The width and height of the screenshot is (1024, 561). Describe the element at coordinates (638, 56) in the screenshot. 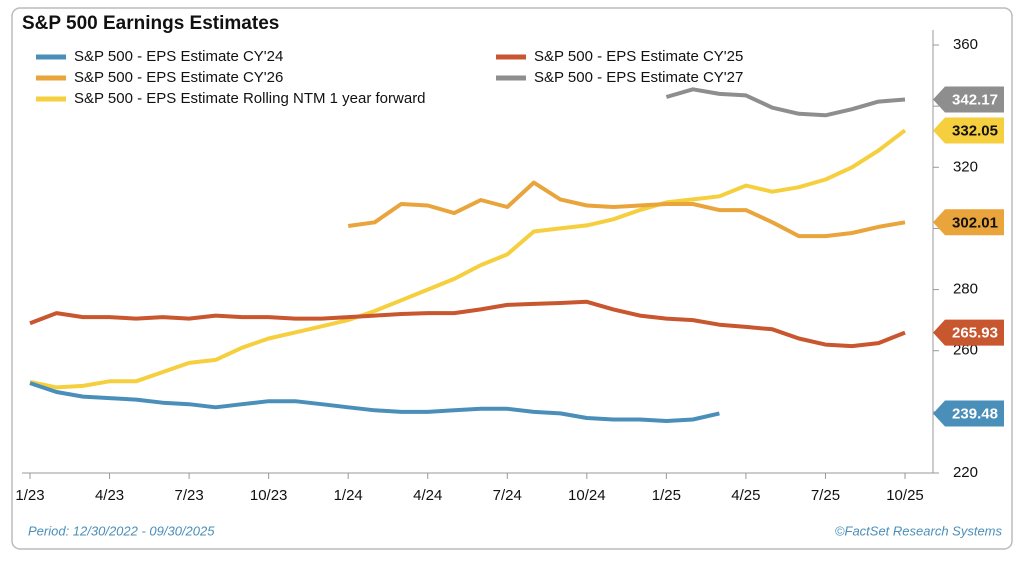

I see `legend-label: S&P 500 - EPS Estimate CY'25` at that location.